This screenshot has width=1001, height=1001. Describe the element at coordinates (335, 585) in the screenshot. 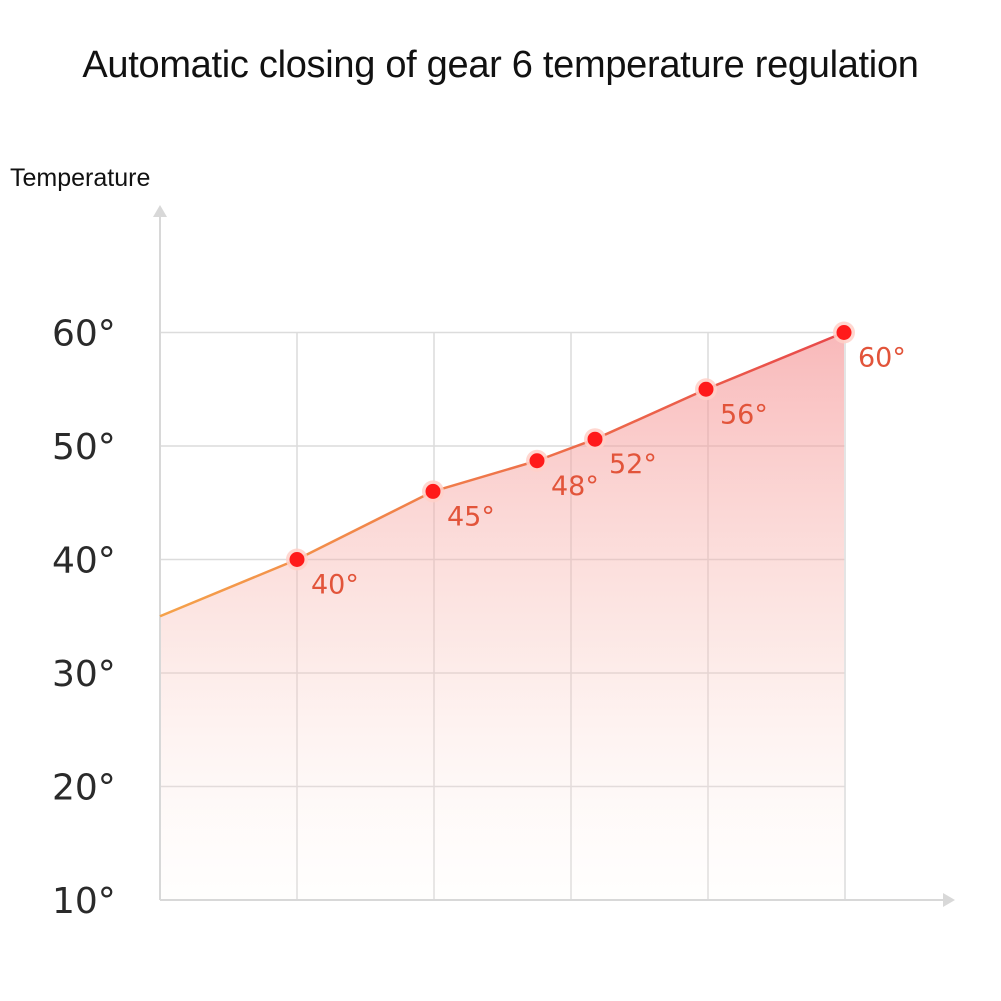

I see `data-label: 40°` at that location.